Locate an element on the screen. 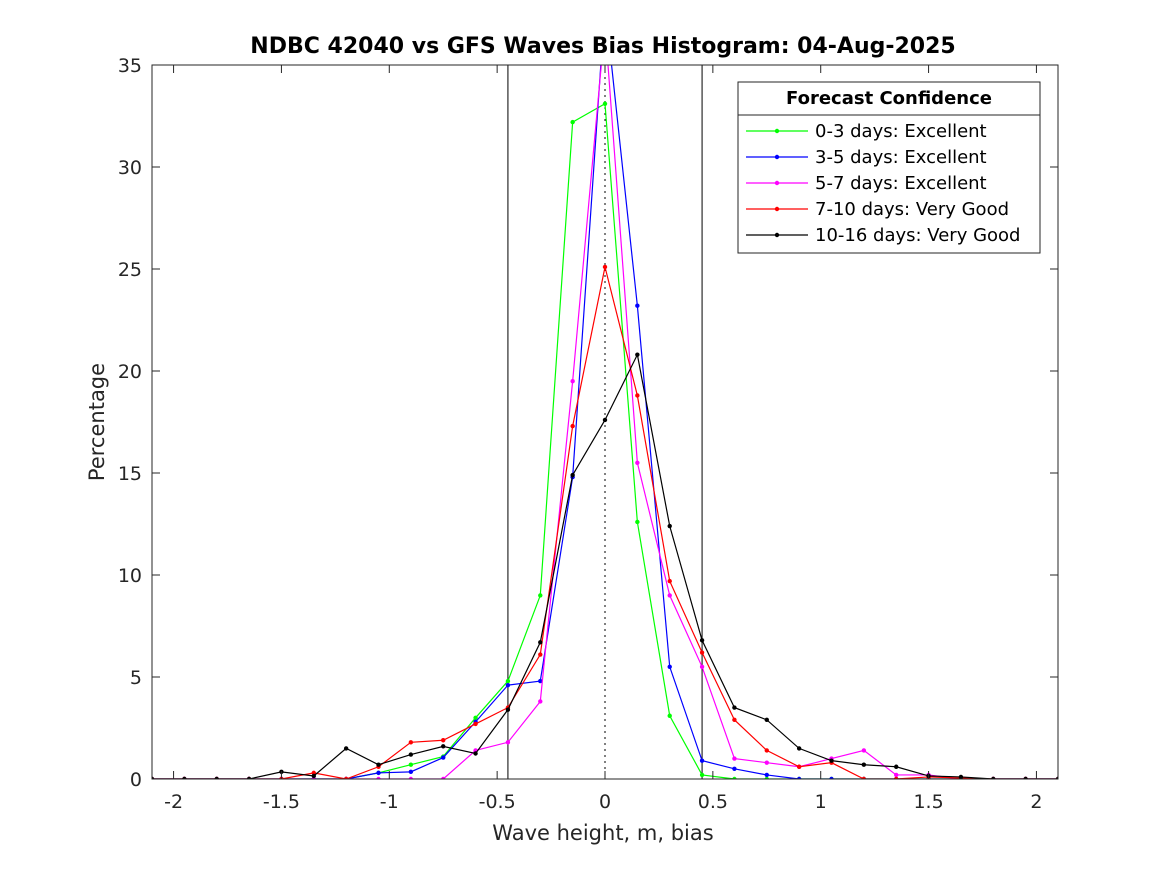  legend-box is located at coordinates (889, 167).